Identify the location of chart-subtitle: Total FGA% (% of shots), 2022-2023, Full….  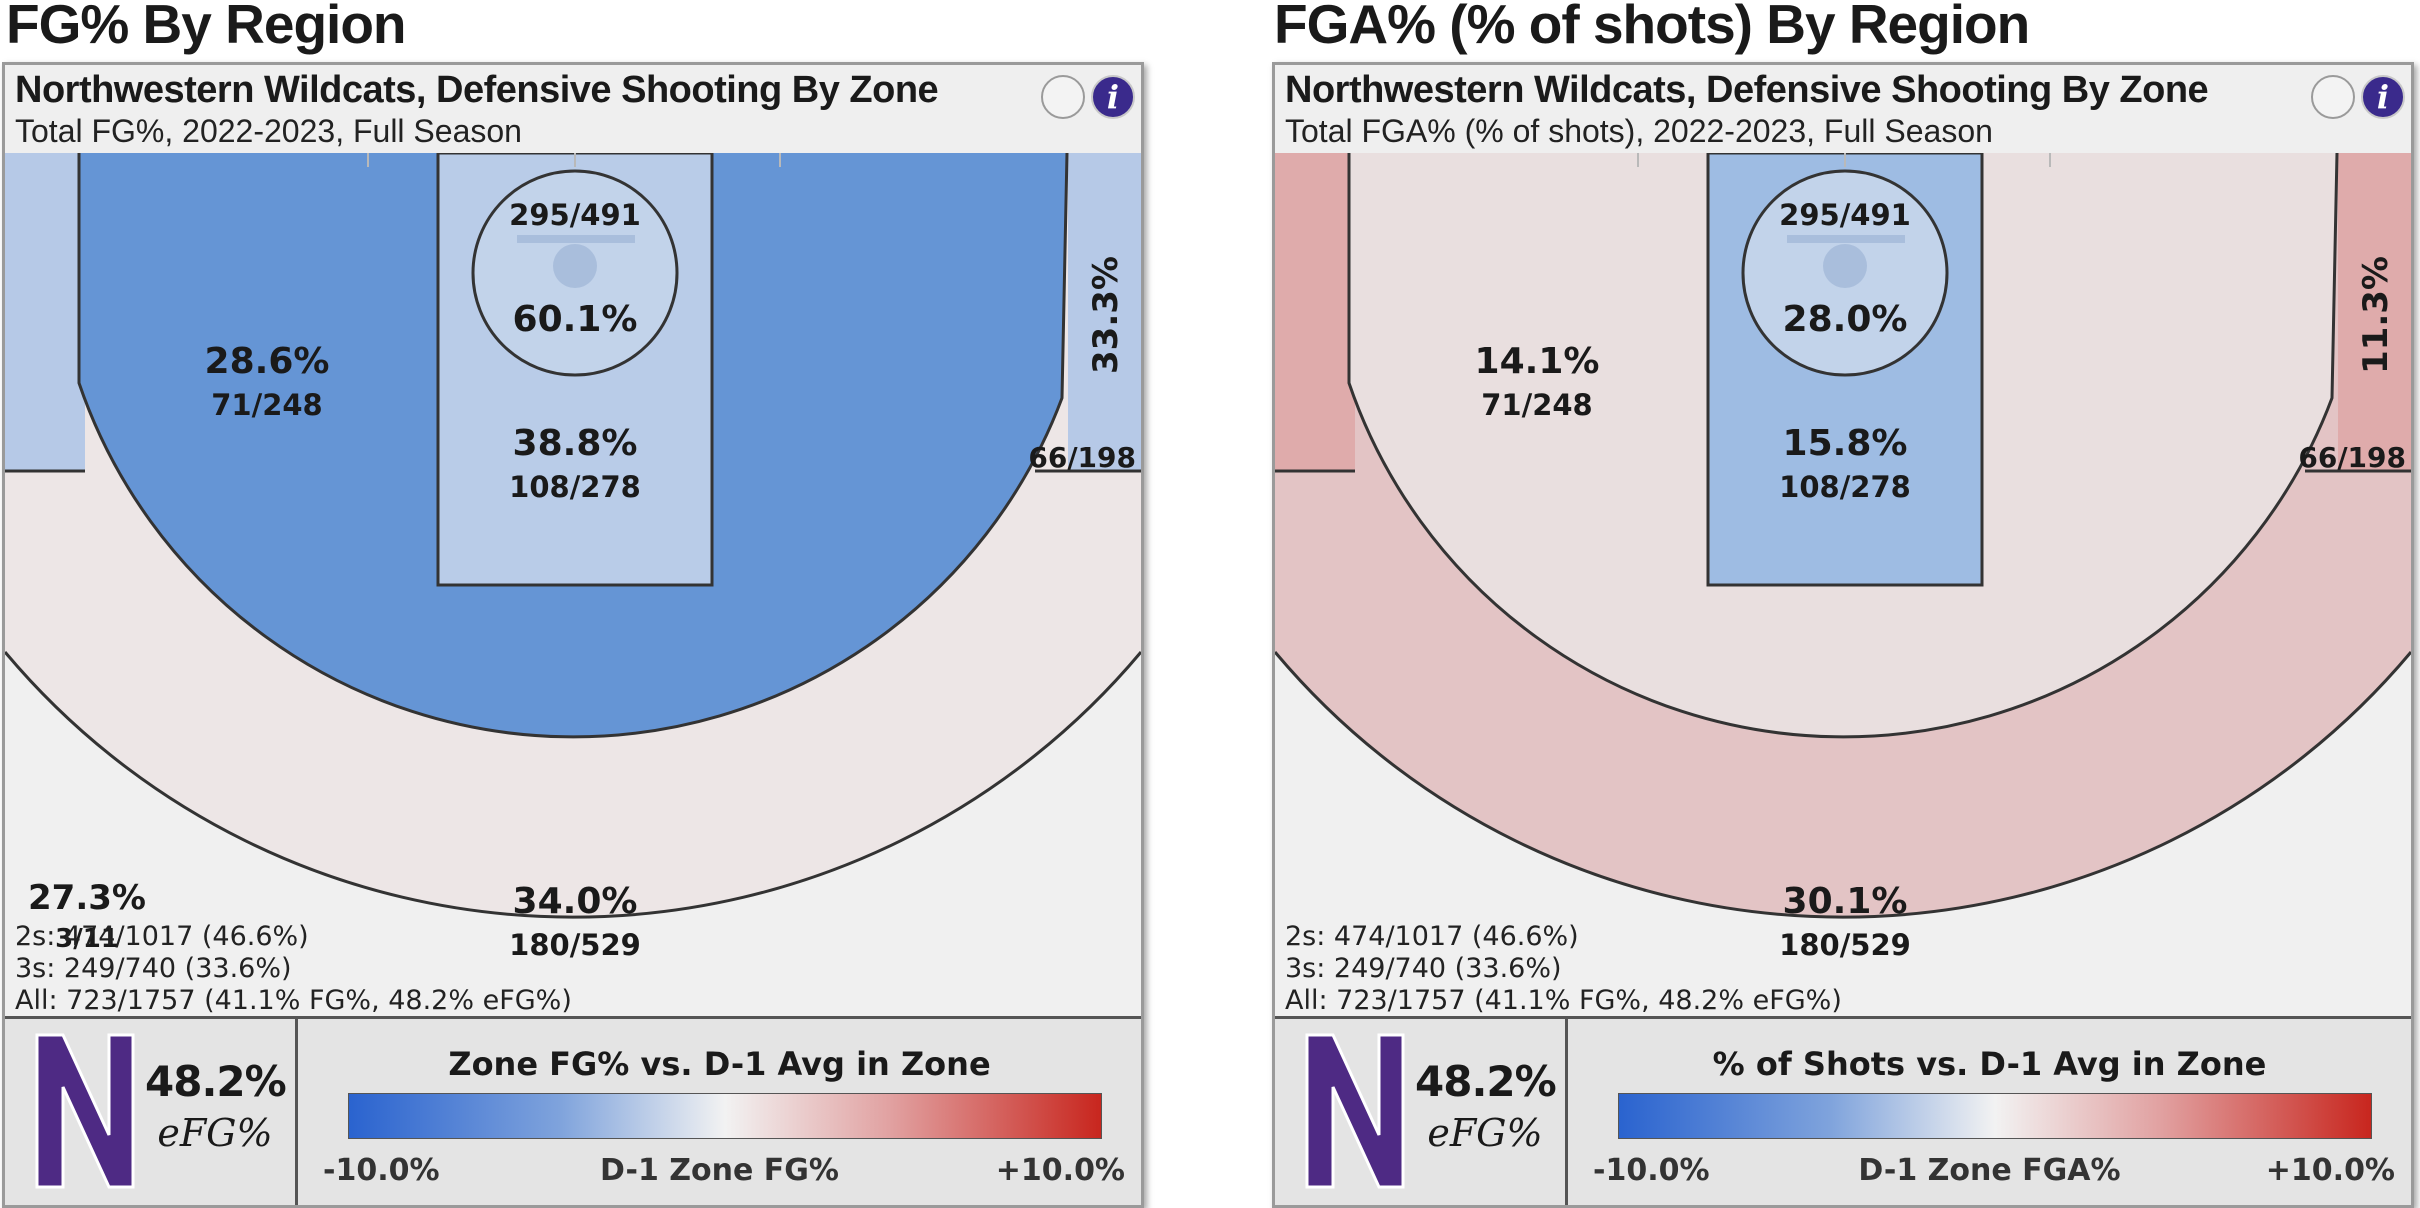
(1639, 131).